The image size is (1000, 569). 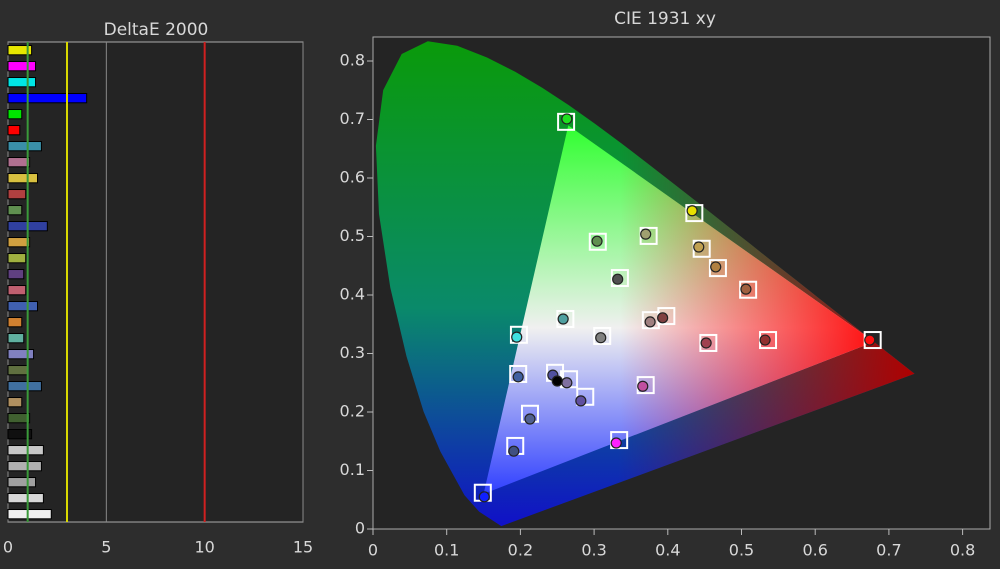 What do you see at coordinates (352, 177) in the screenshot?
I see `y-tick-label: 0.6` at bounding box center [352, 177].